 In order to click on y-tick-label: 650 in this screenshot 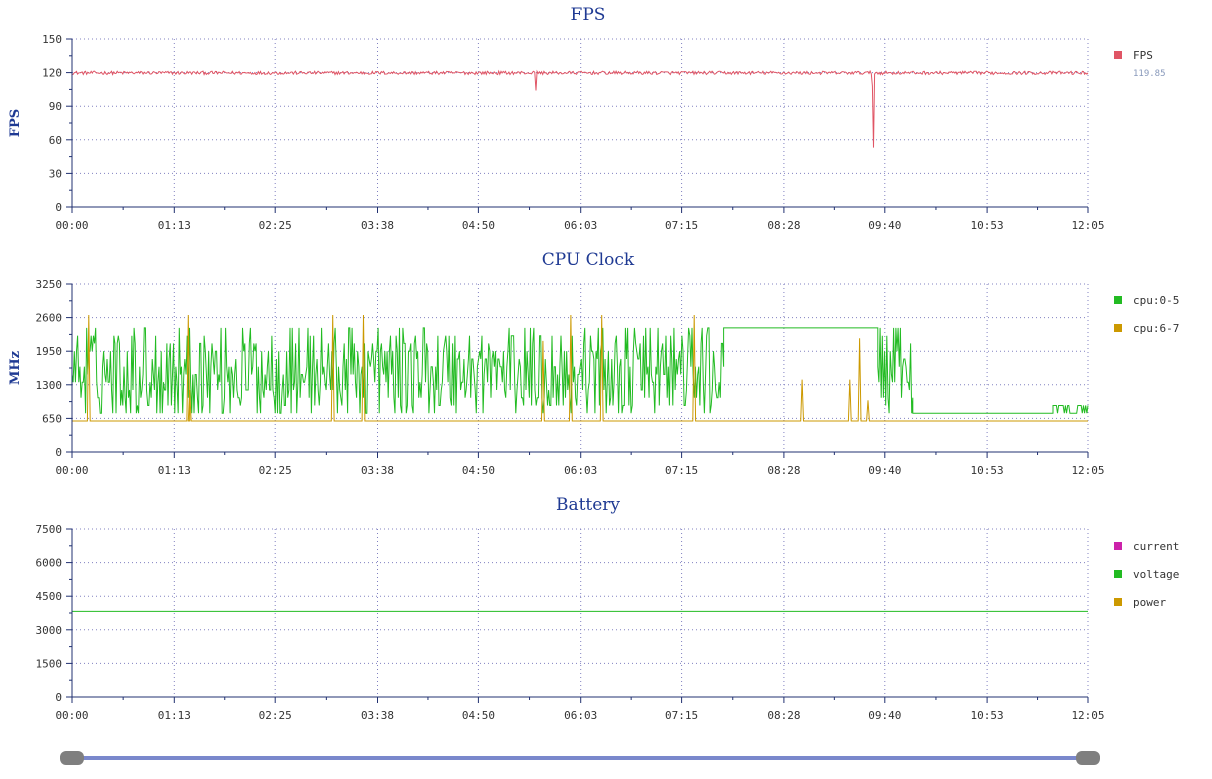, I will do `click(52, 418)`.